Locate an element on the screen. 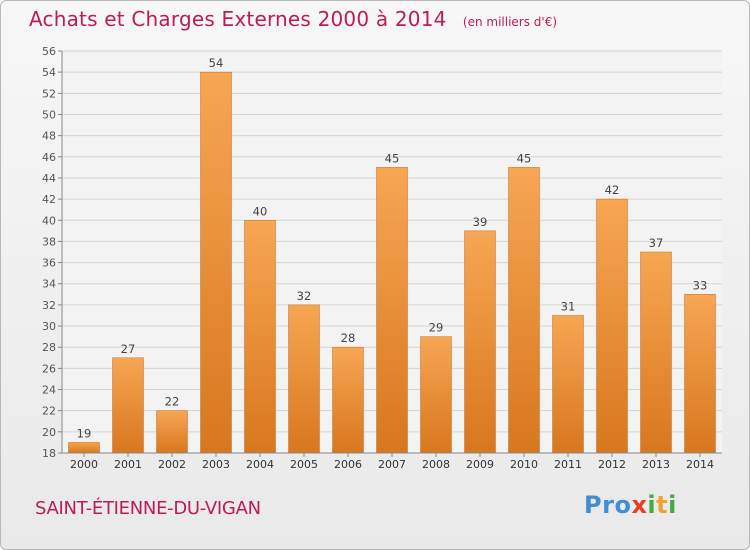 The width and height of the screenshot is (750, 550). y-tick-label: 56 is located at coordinates (49, 51).